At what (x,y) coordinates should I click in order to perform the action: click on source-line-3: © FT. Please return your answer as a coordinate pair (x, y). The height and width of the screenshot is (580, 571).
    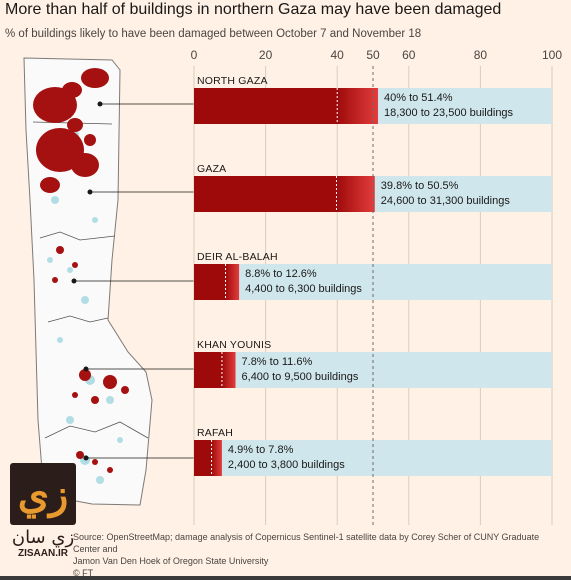
    Looking at the image, I should click on (83, 573).